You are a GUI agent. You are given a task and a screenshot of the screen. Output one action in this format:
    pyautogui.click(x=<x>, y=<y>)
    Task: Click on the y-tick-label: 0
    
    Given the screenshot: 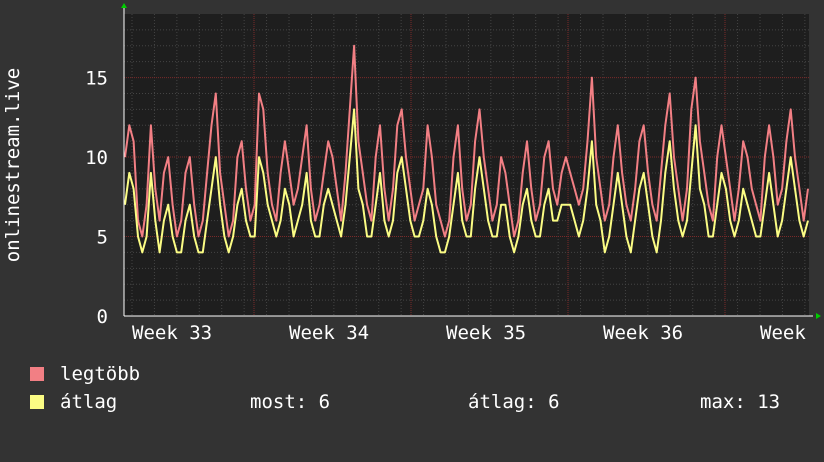 What is the action you would take?
    pyautogui.click(x=102, y=317)
    